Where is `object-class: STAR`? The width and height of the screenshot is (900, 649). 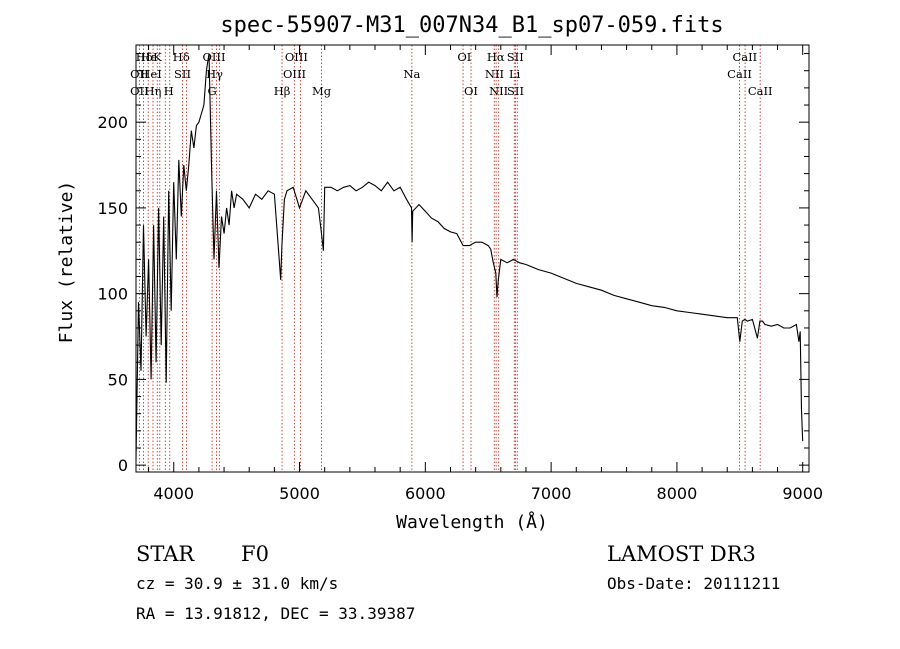 object-class: STAR is located at coordinates (165, 554).